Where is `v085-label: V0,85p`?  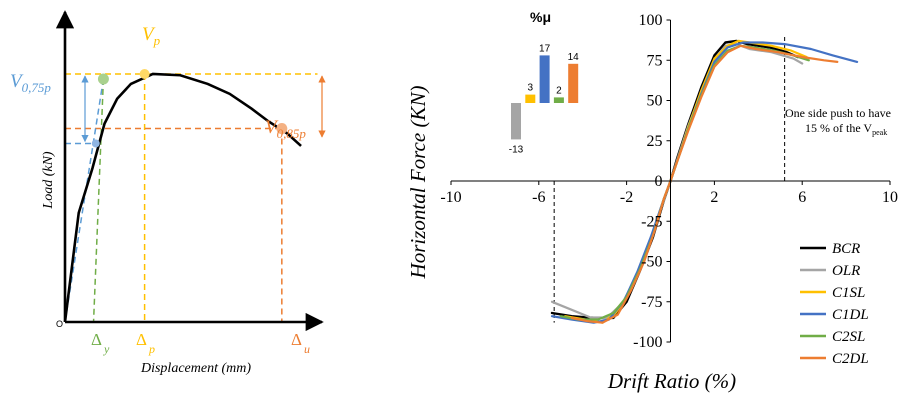 v085-label: V0,85p is located at coordinates (285, 129).